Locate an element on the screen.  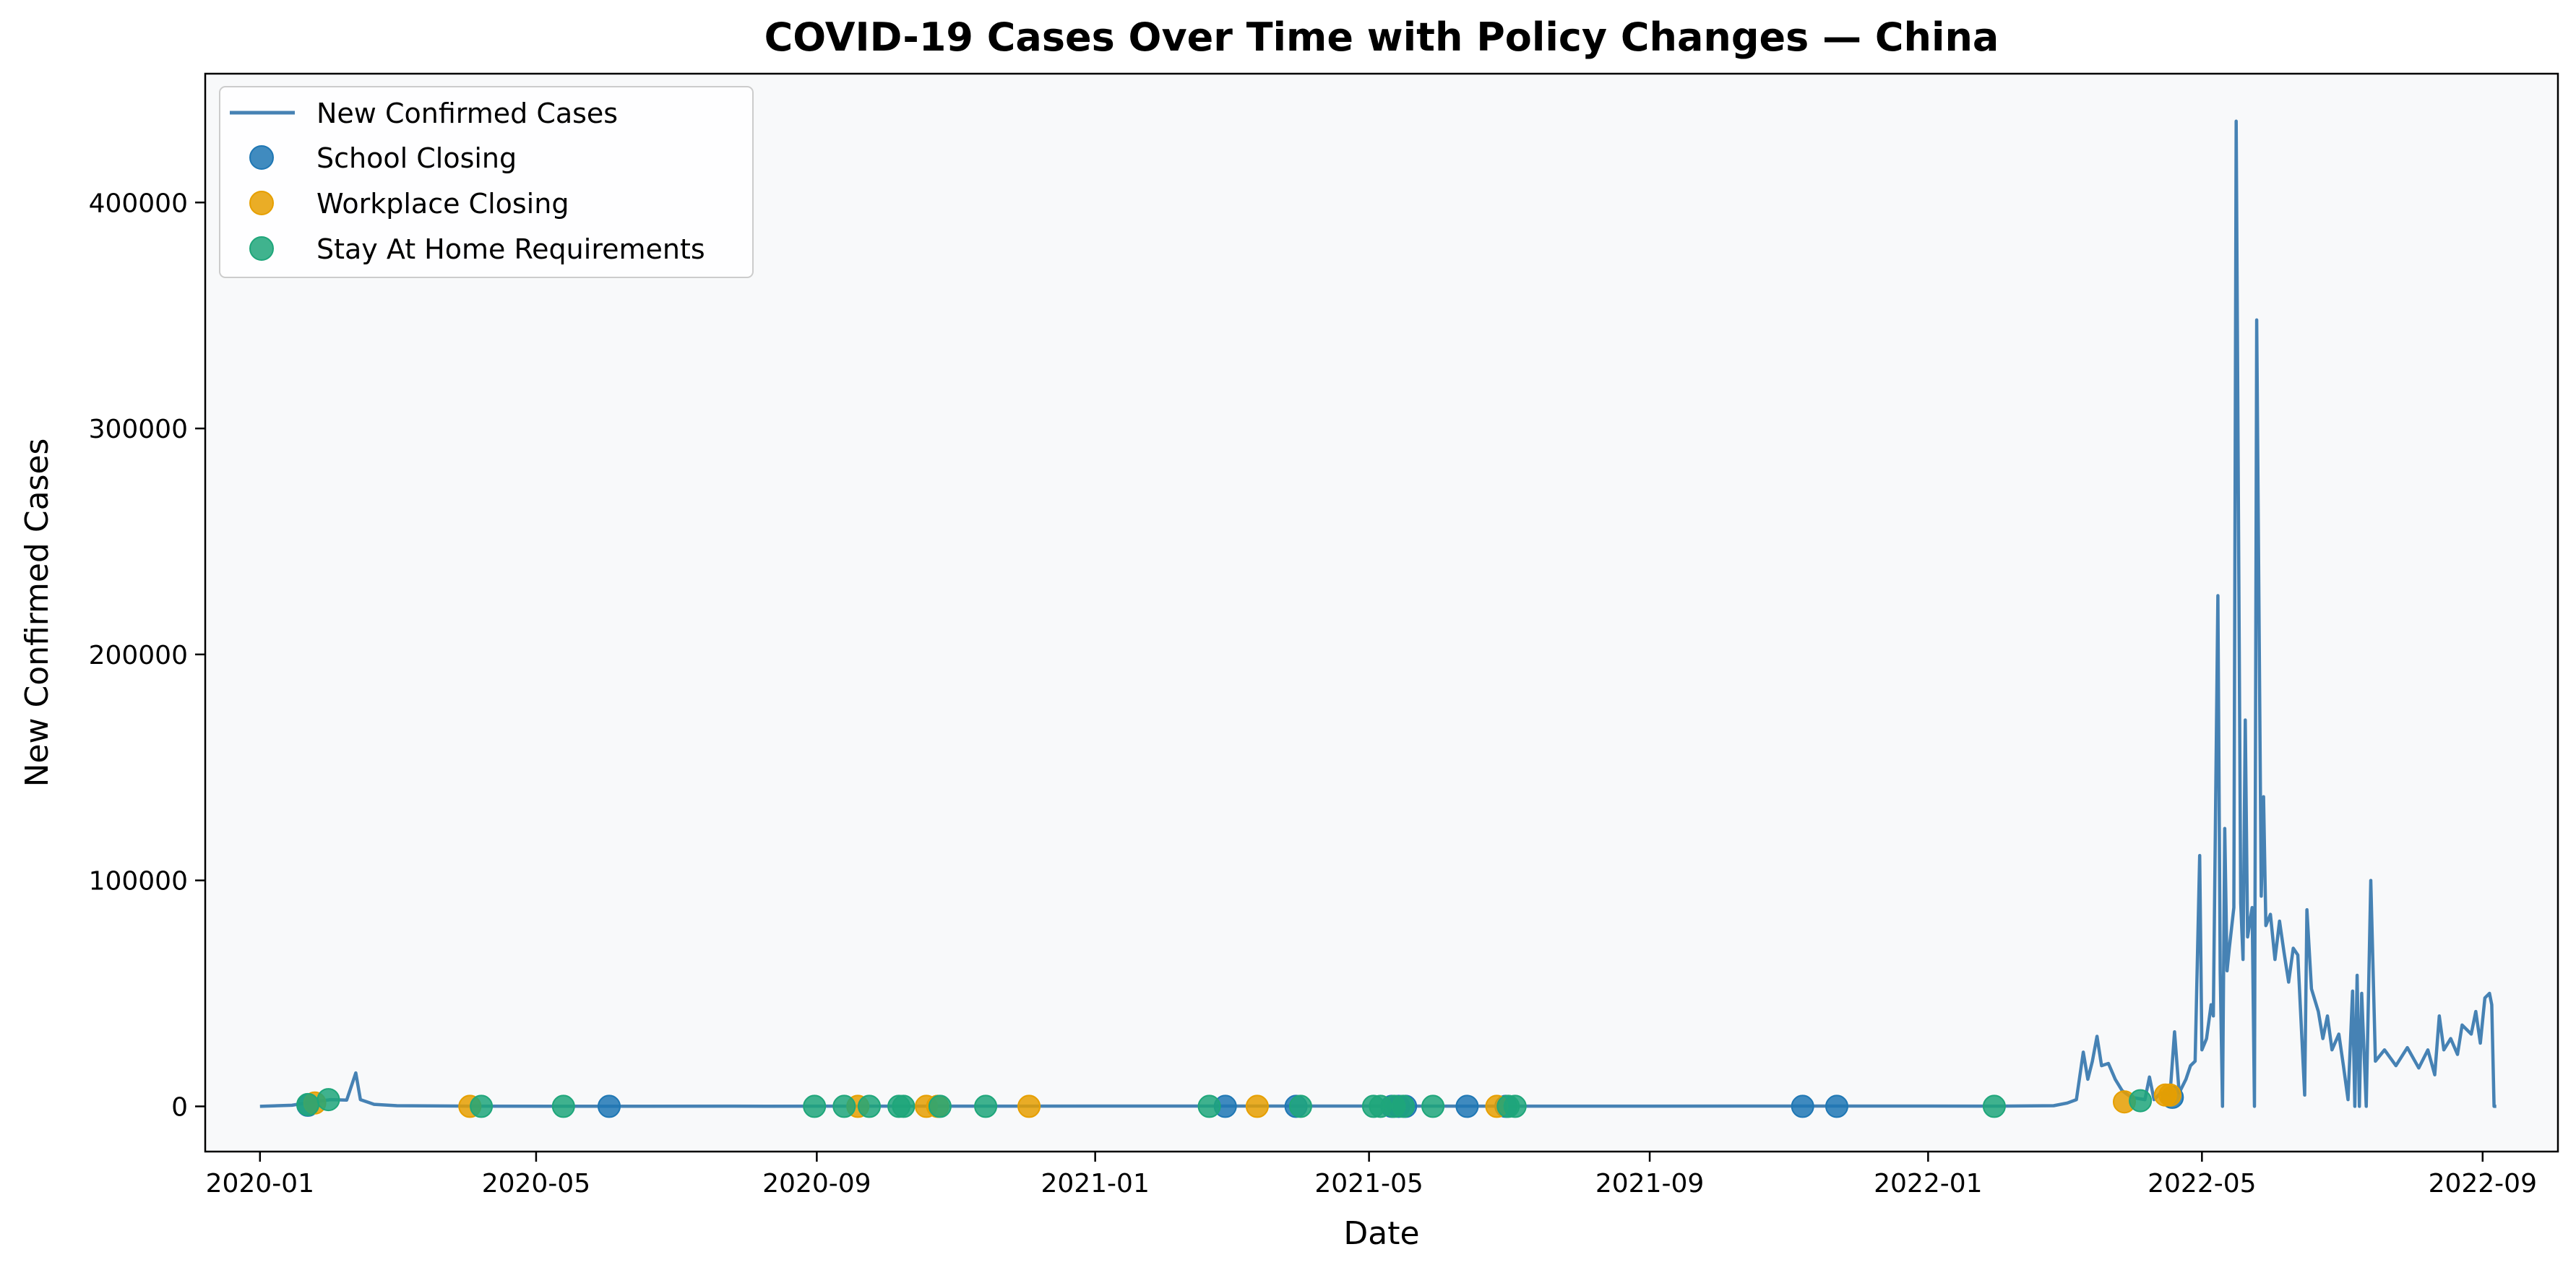
legend-marker-school-closing is located at coordinates (261, 157).